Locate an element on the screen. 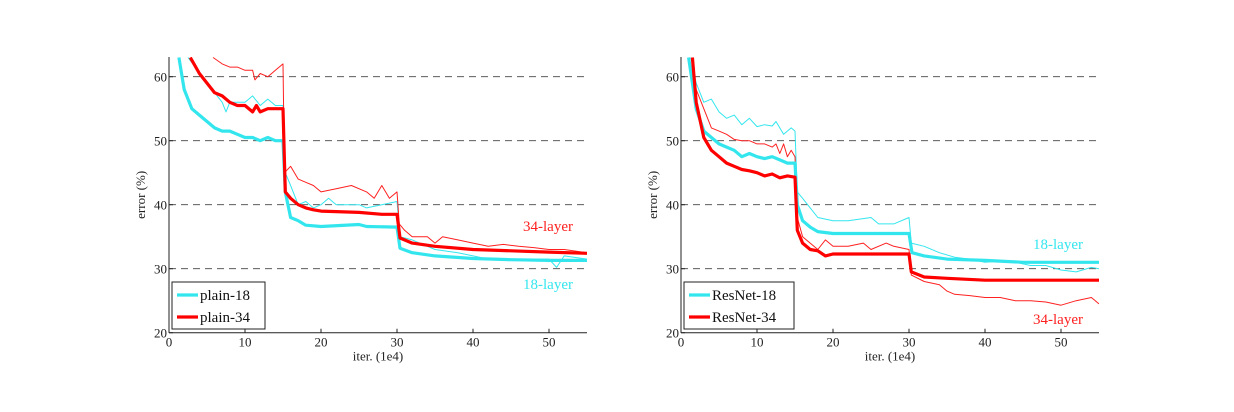 This screenshot has width=1234, height=412. legend-label: ResNet-18 is located at coordinates (744, 296).